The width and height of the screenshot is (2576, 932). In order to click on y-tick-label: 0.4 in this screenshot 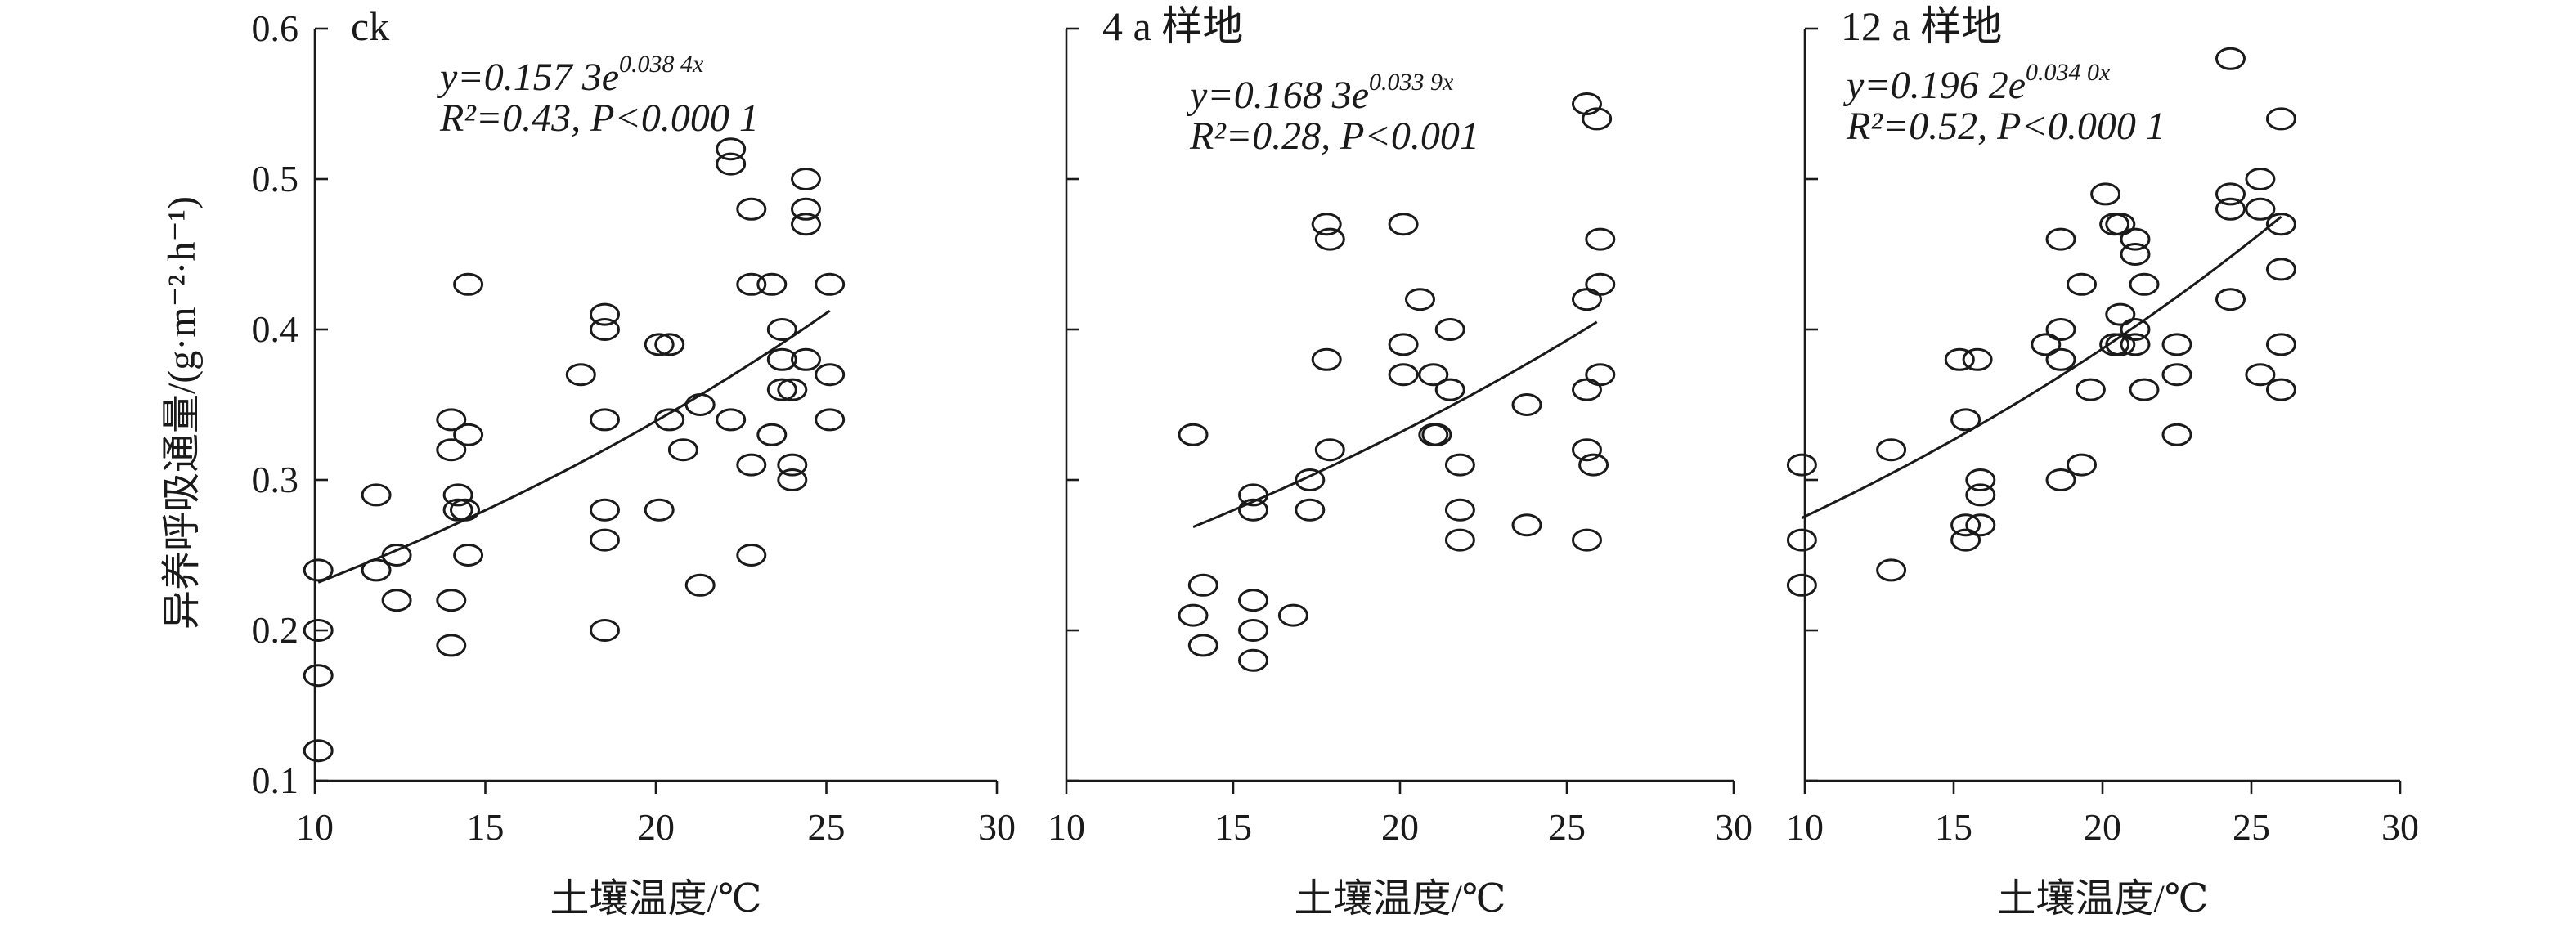, I will do `click(275, 329)`.